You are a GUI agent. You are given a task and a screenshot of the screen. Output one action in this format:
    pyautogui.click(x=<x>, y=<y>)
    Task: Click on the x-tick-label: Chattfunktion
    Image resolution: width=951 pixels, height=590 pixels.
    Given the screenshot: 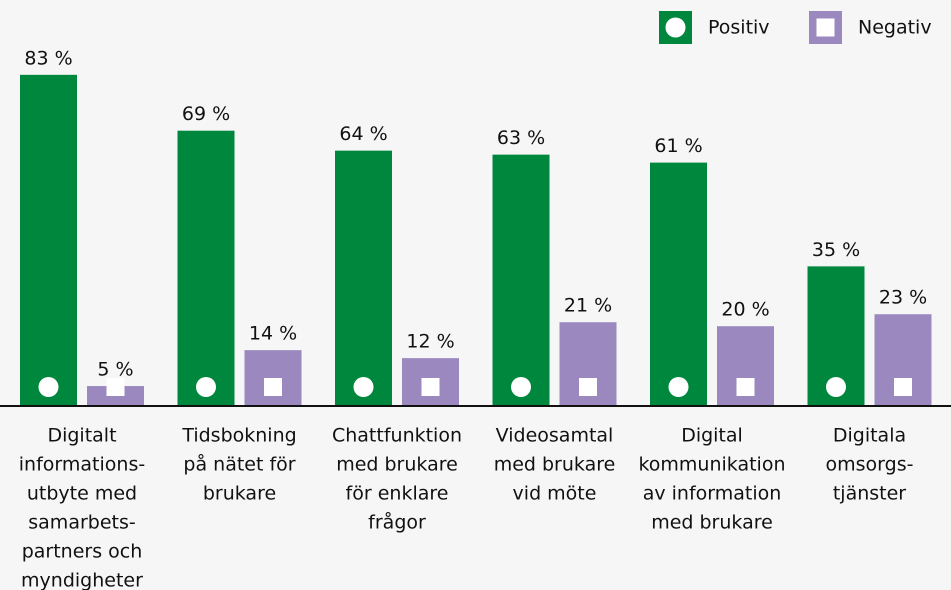 What is the action you would take?
    pyautogui.click(x=397, y=436)
    